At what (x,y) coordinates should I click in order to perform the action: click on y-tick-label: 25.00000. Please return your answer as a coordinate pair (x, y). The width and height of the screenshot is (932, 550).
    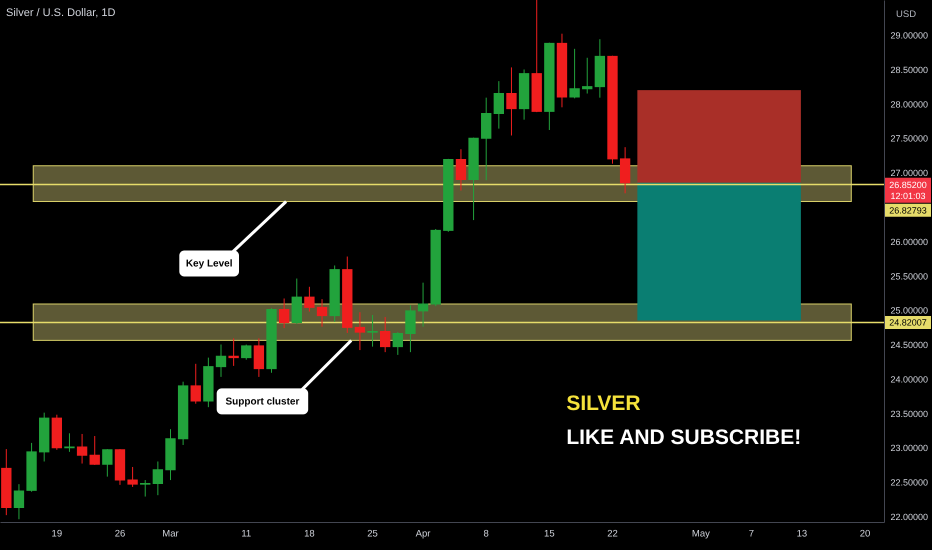
    Looking at the image, I should click on (909, 311).